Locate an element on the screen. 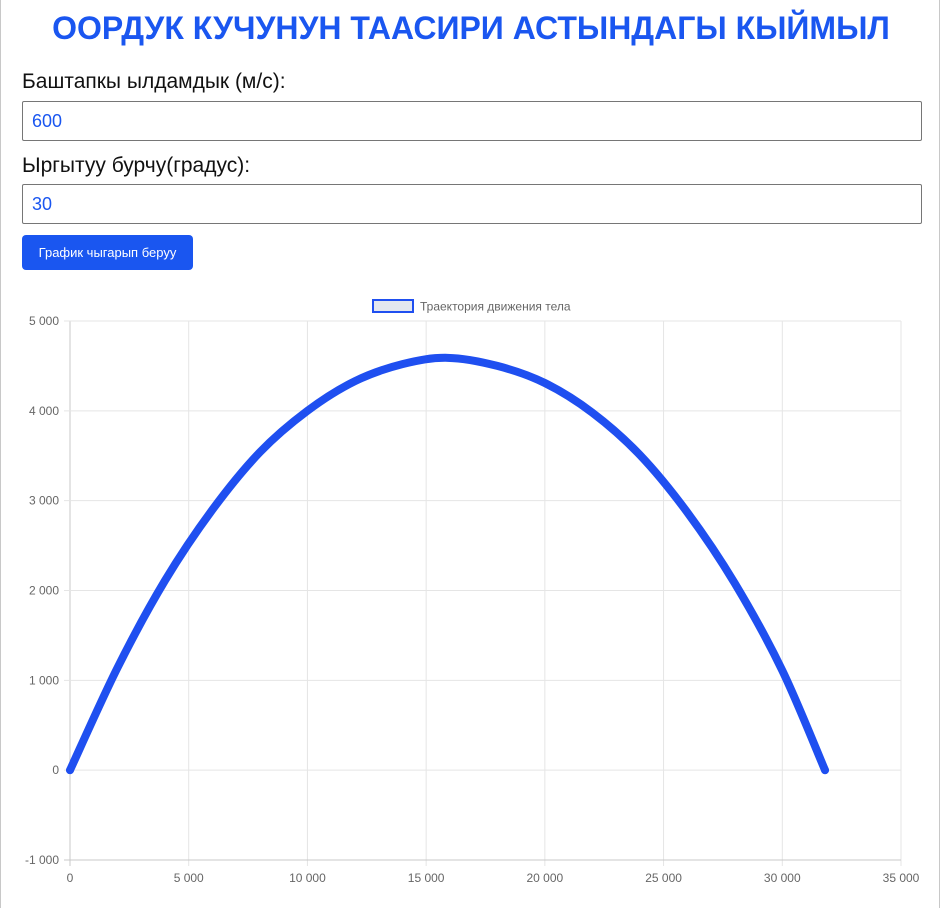  legend-swatch is located at coordinates (393, 306).